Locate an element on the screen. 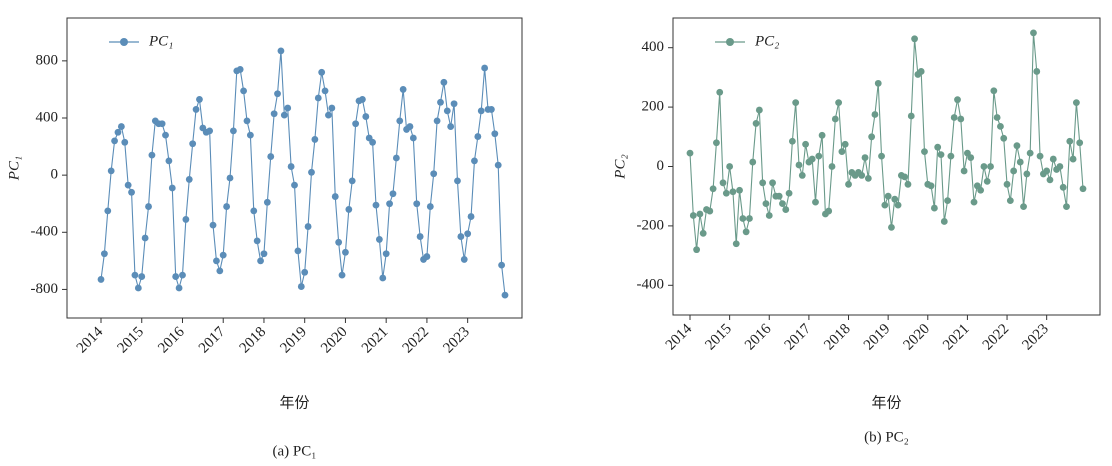 The width and height of the screenshot is (1112, 466). legend-label: PC₂ is located at coordinates (766, 41).